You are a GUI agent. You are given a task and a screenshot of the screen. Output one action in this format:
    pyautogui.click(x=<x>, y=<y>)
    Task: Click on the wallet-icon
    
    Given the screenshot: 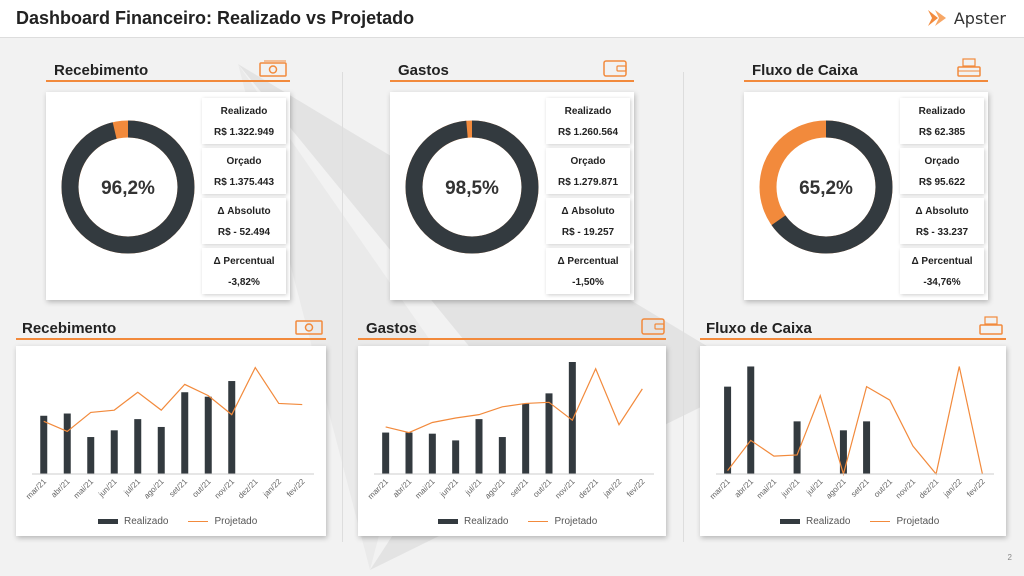 What is the action you would take?
    pyautogui.click(x=653, y=326)
    